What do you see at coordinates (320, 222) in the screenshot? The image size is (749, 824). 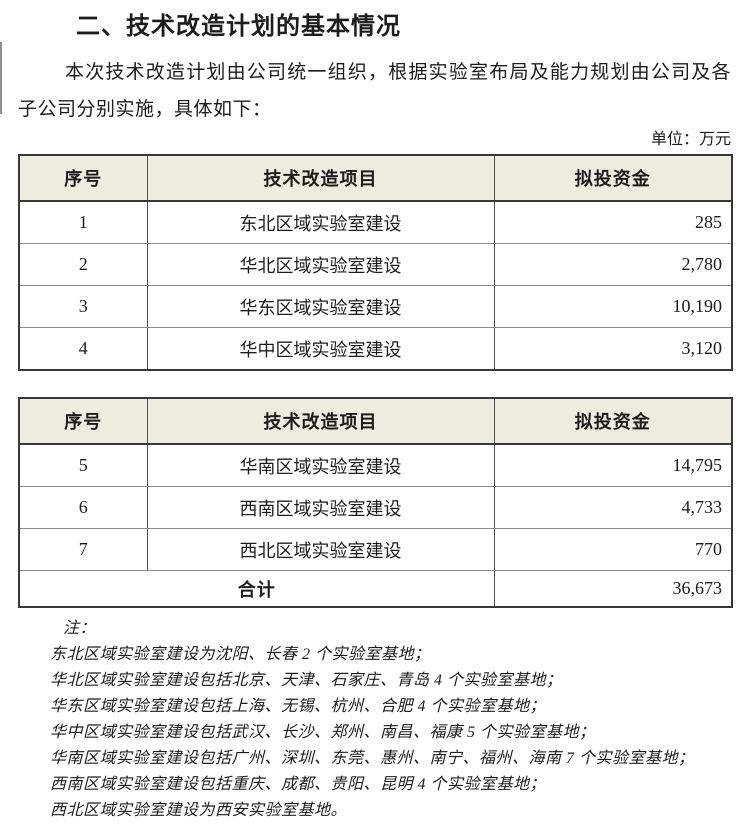 I see `row-project: 东北区域实验室建设` at bounding box center [320, 222].